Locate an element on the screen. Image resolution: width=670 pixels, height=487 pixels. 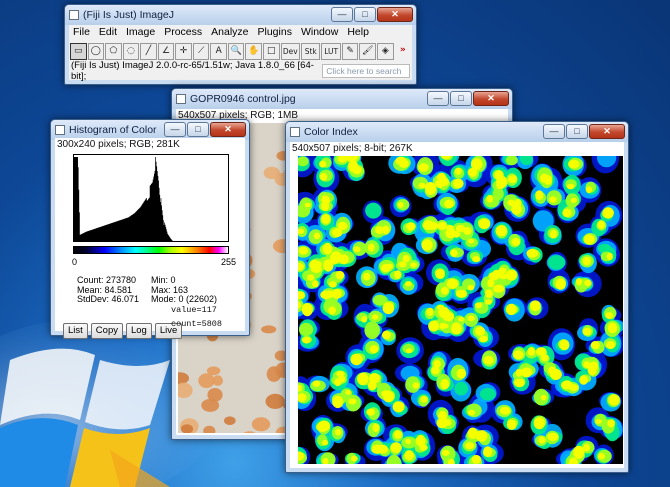
wand-tool-icon: ⟋ is located at coordinates (201, 51).